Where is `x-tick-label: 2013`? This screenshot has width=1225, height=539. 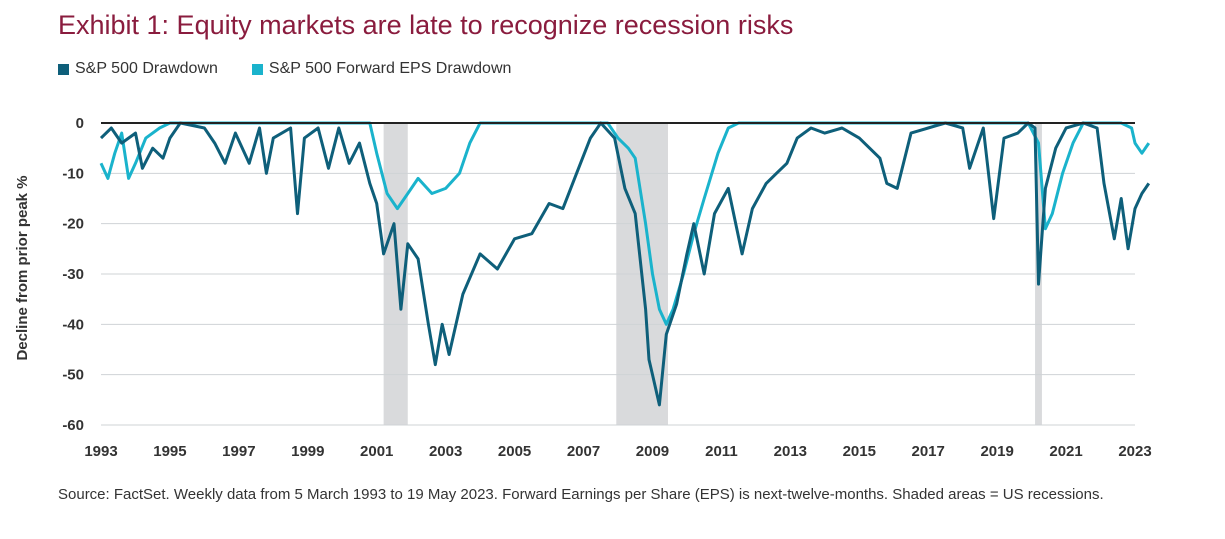 x-tick-label: 2013 is located at coordinates (790, 451).